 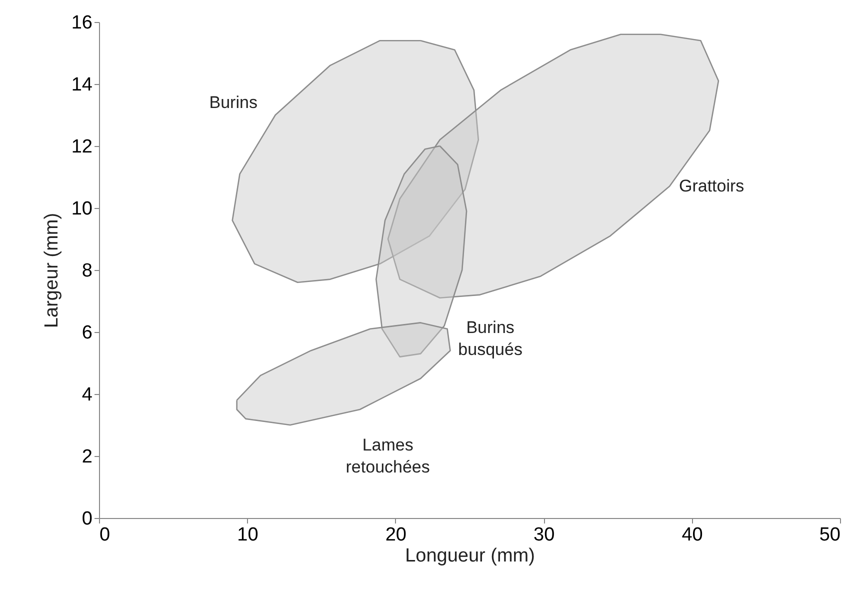 What do you see at coordinates (87, 271) in the screenshot?
I see `y-tick-label: 8` at bounding box center [87, 271].